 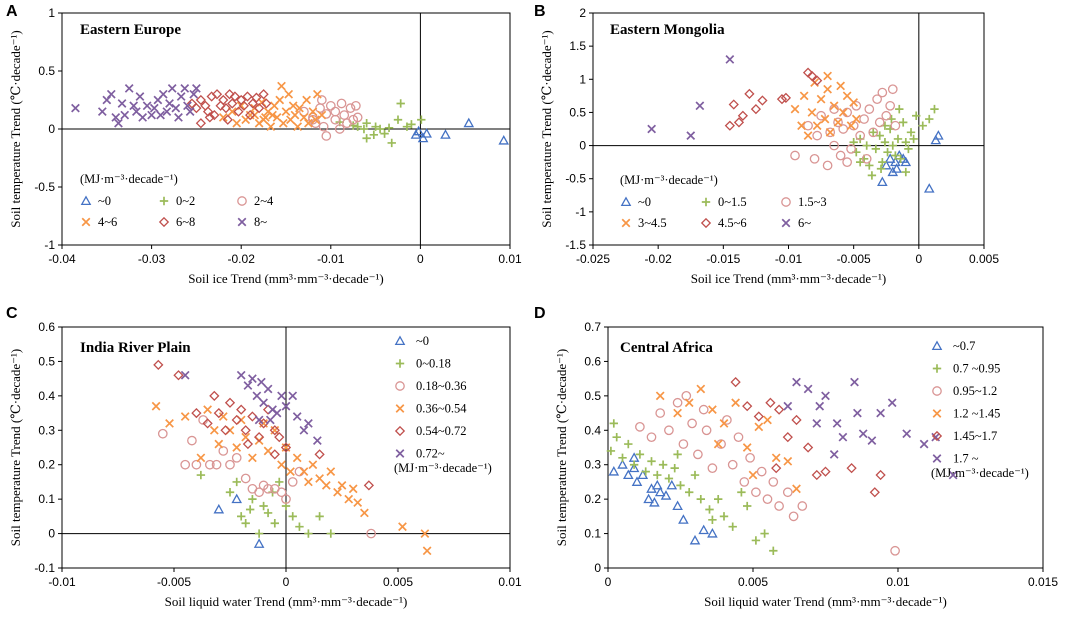 What do you see at coordinates (854, 259) in the screenshot?
I see `x-tick-label: -0.005` at bounding box center [854, 259].